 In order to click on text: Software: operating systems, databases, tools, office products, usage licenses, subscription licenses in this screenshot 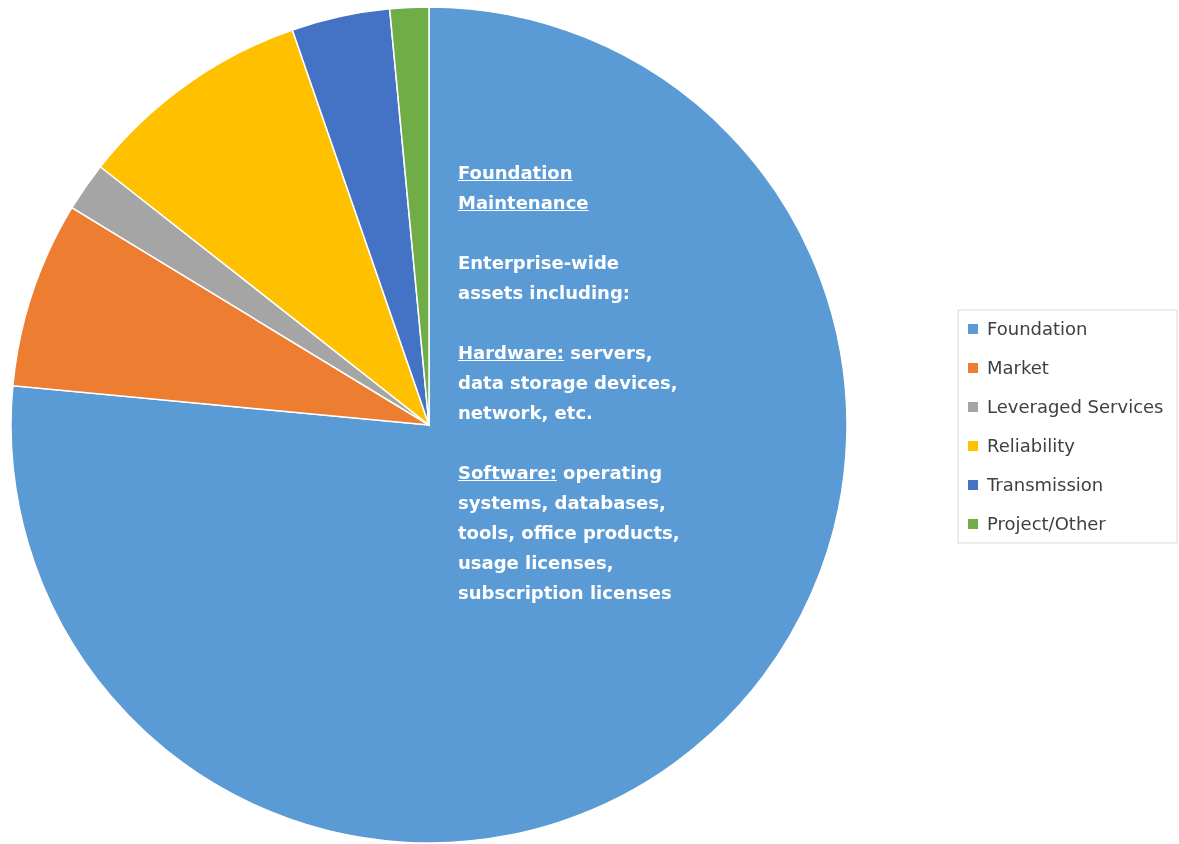, I will do `click(569, 532)`.